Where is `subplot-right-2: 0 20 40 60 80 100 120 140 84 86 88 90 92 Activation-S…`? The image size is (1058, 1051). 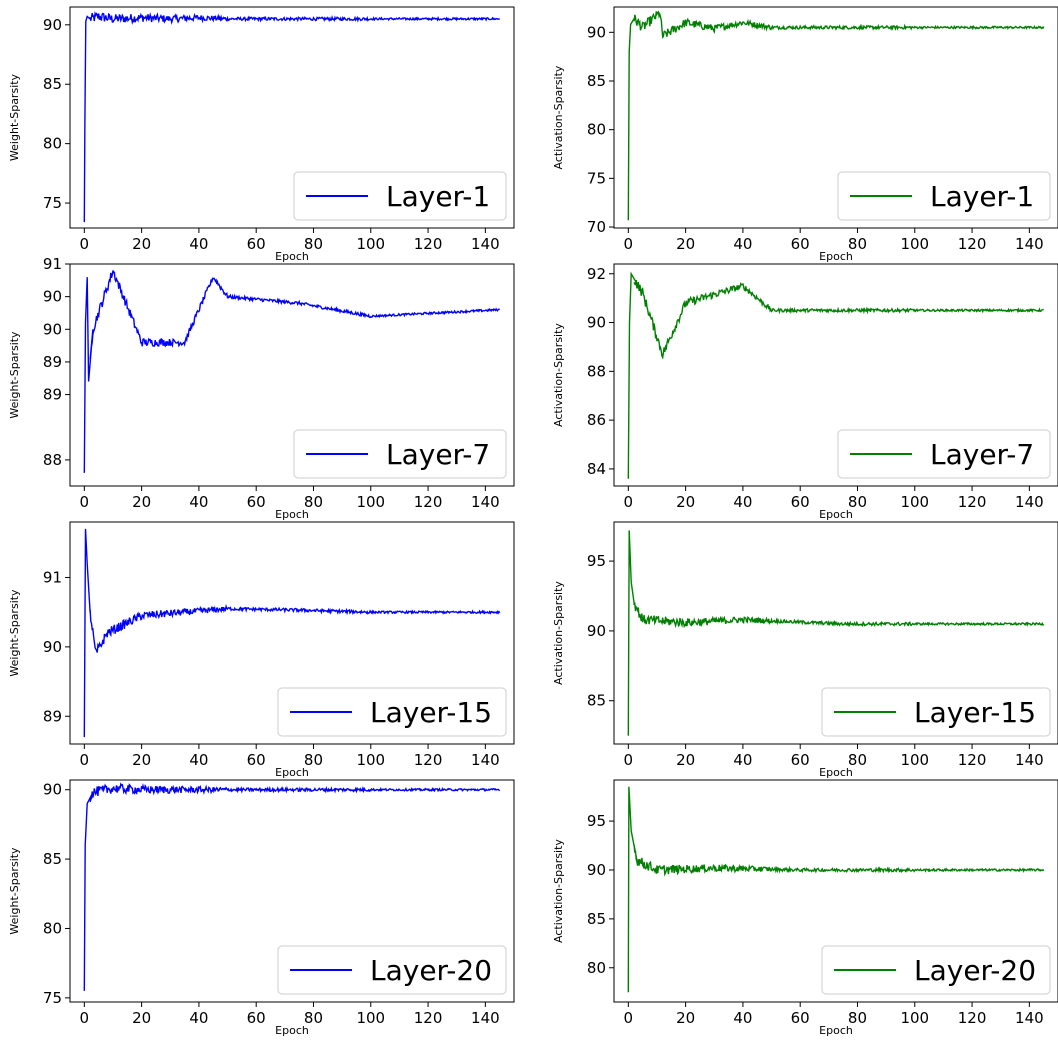
subplot-right-2: 0 20 40 60 80 100 120 140 84 86 88 90 92 Activation-S… is located at coordinates (805, 392).